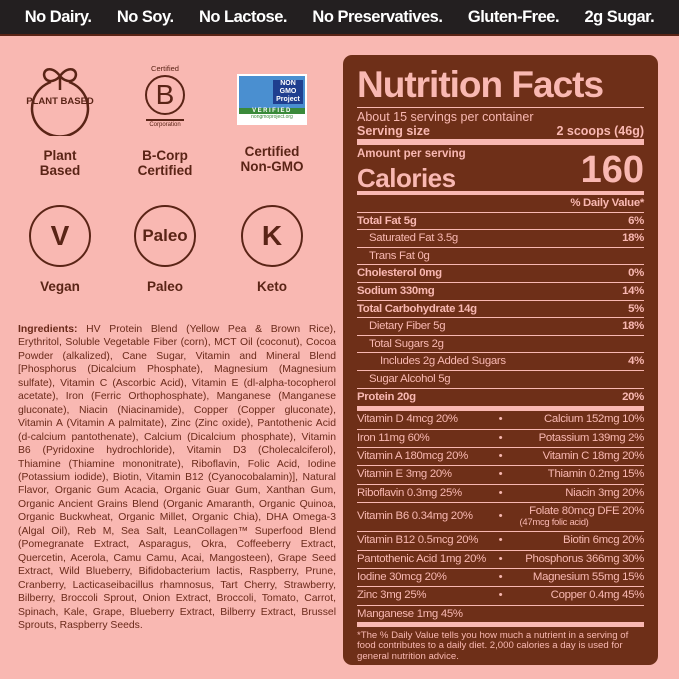 The width and height of the screenshot is (679, 679). Describe the element at coordinates (386, 396) in the screenshot. I see `nutrient-name: Protein 20g` at that location.